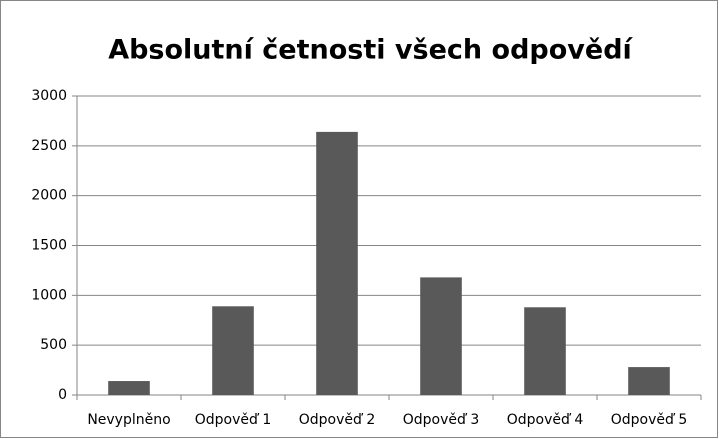  I want to click on x-tick-label: Odpověď 1, so click(233, 420).